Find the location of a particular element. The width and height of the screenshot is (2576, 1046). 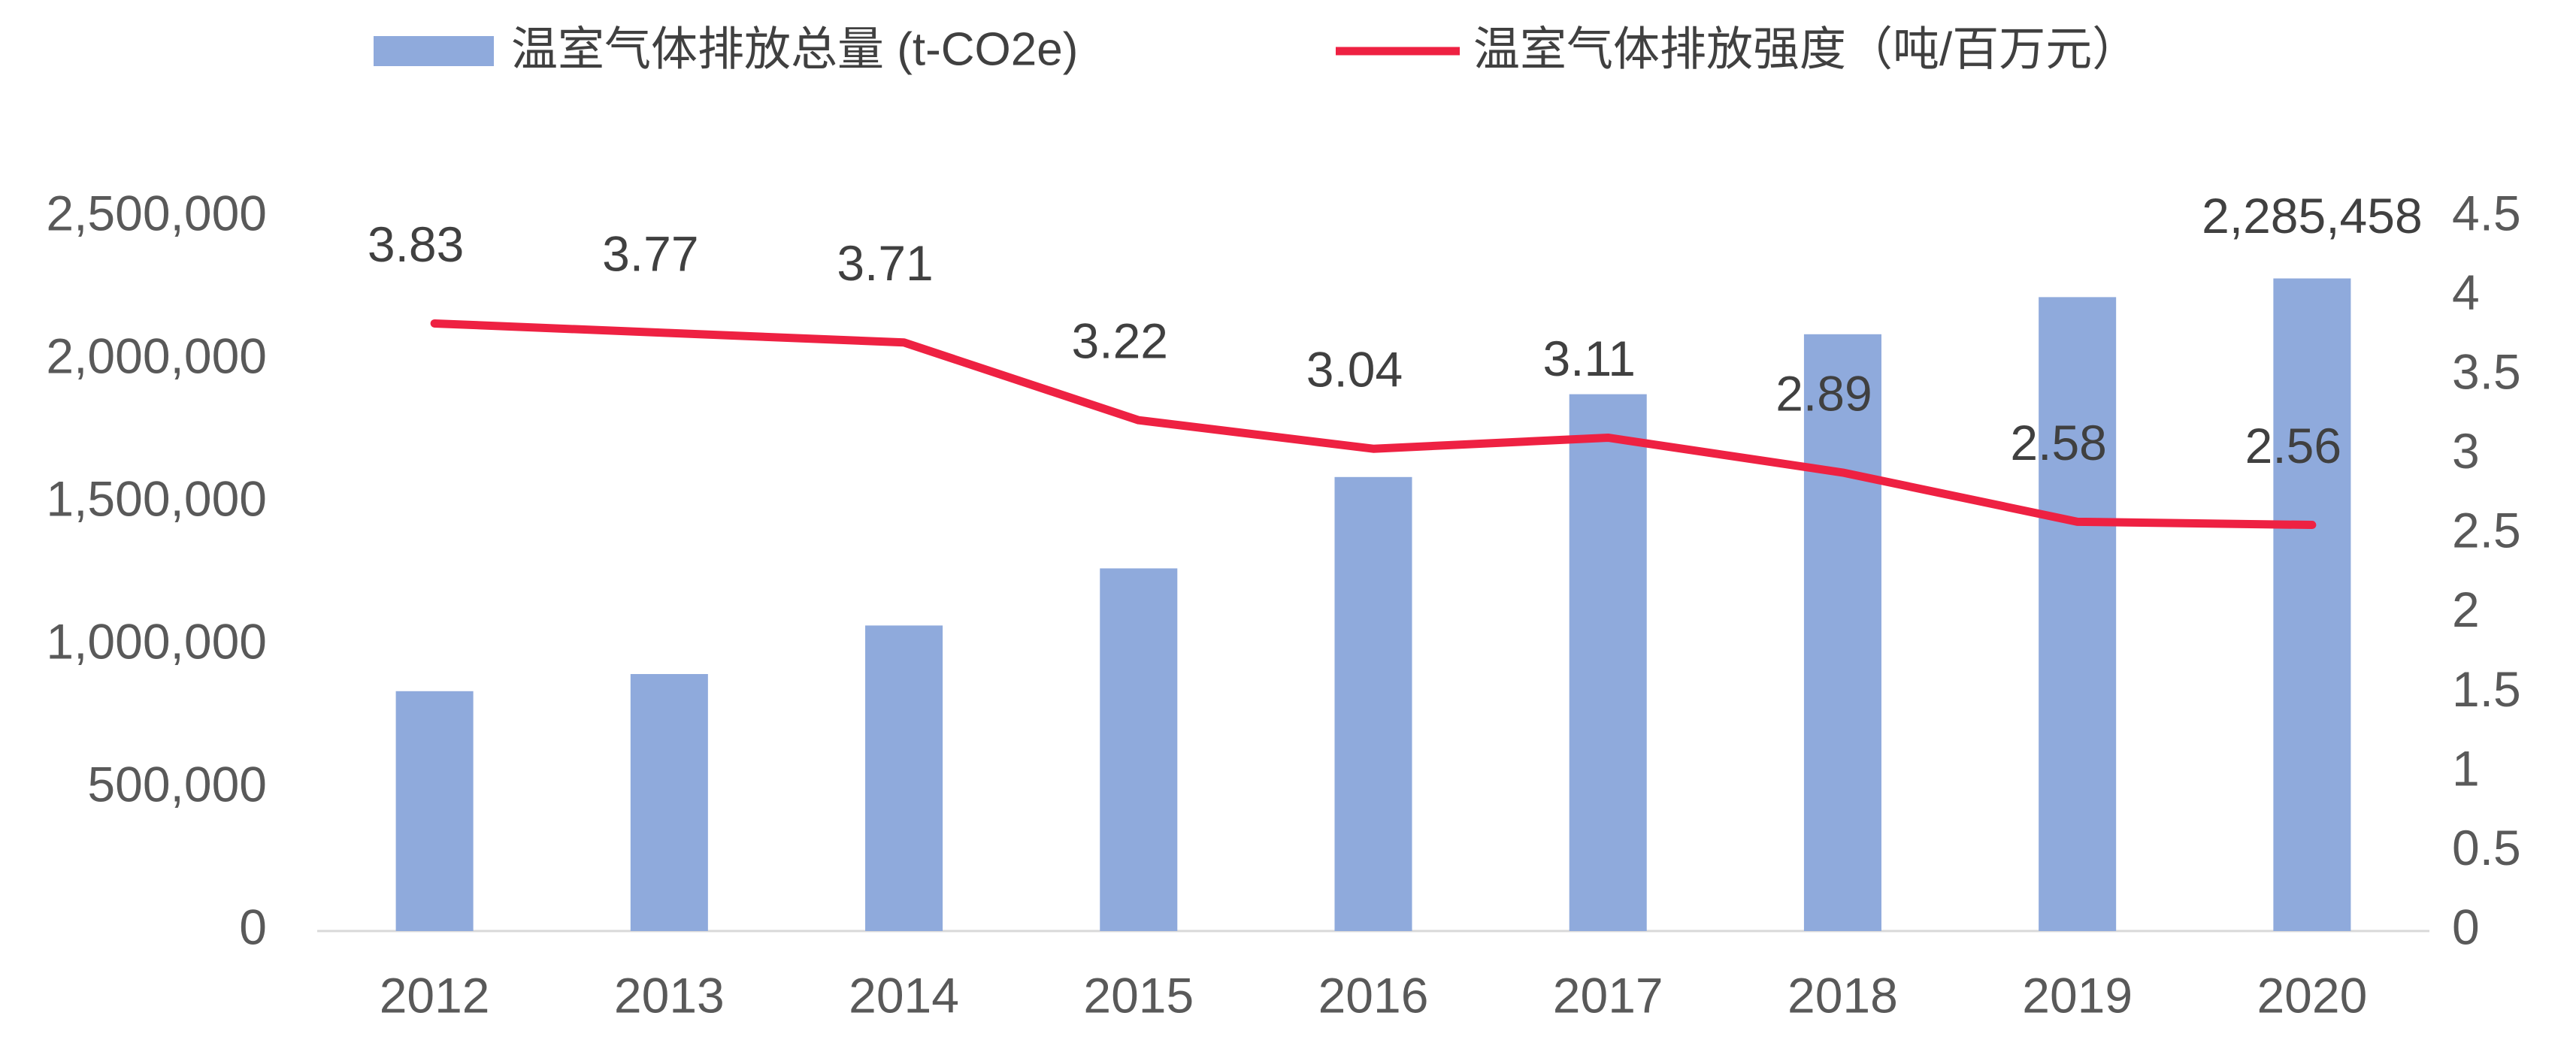

data-label: 2.56 is located at coordinates (2293, 445).